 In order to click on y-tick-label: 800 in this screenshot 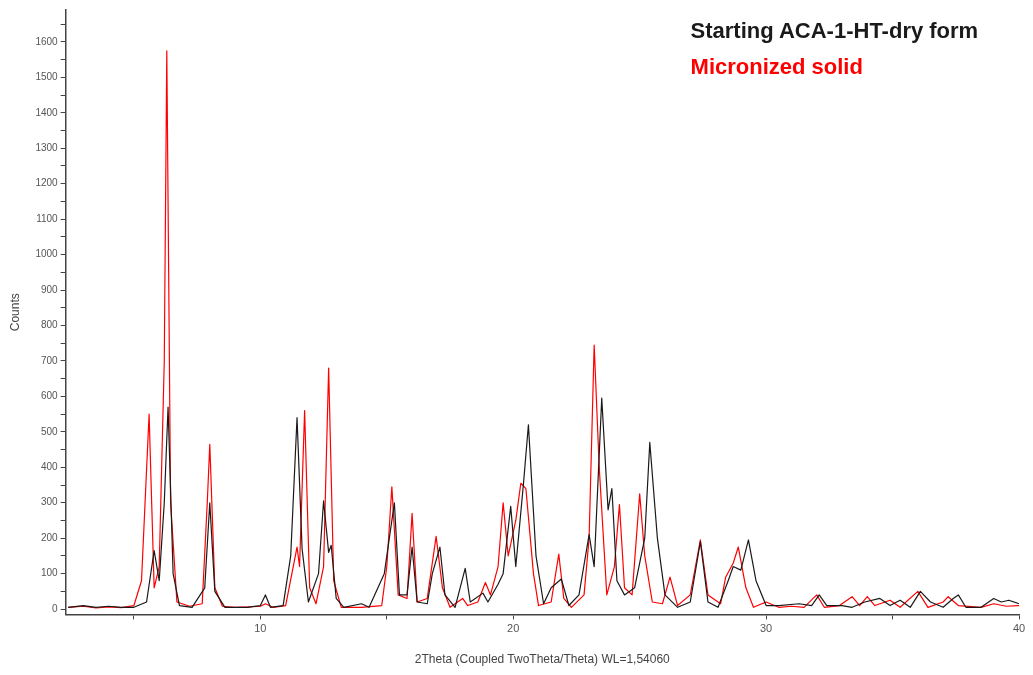, I will do `click(49, 325)`.